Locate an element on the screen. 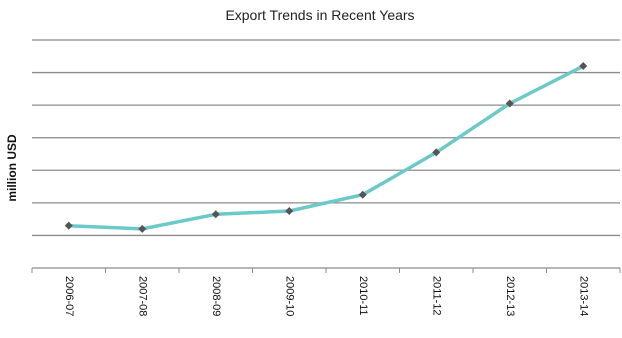  x-tick-label: 2010-11 is located at coordinates (363, 296).